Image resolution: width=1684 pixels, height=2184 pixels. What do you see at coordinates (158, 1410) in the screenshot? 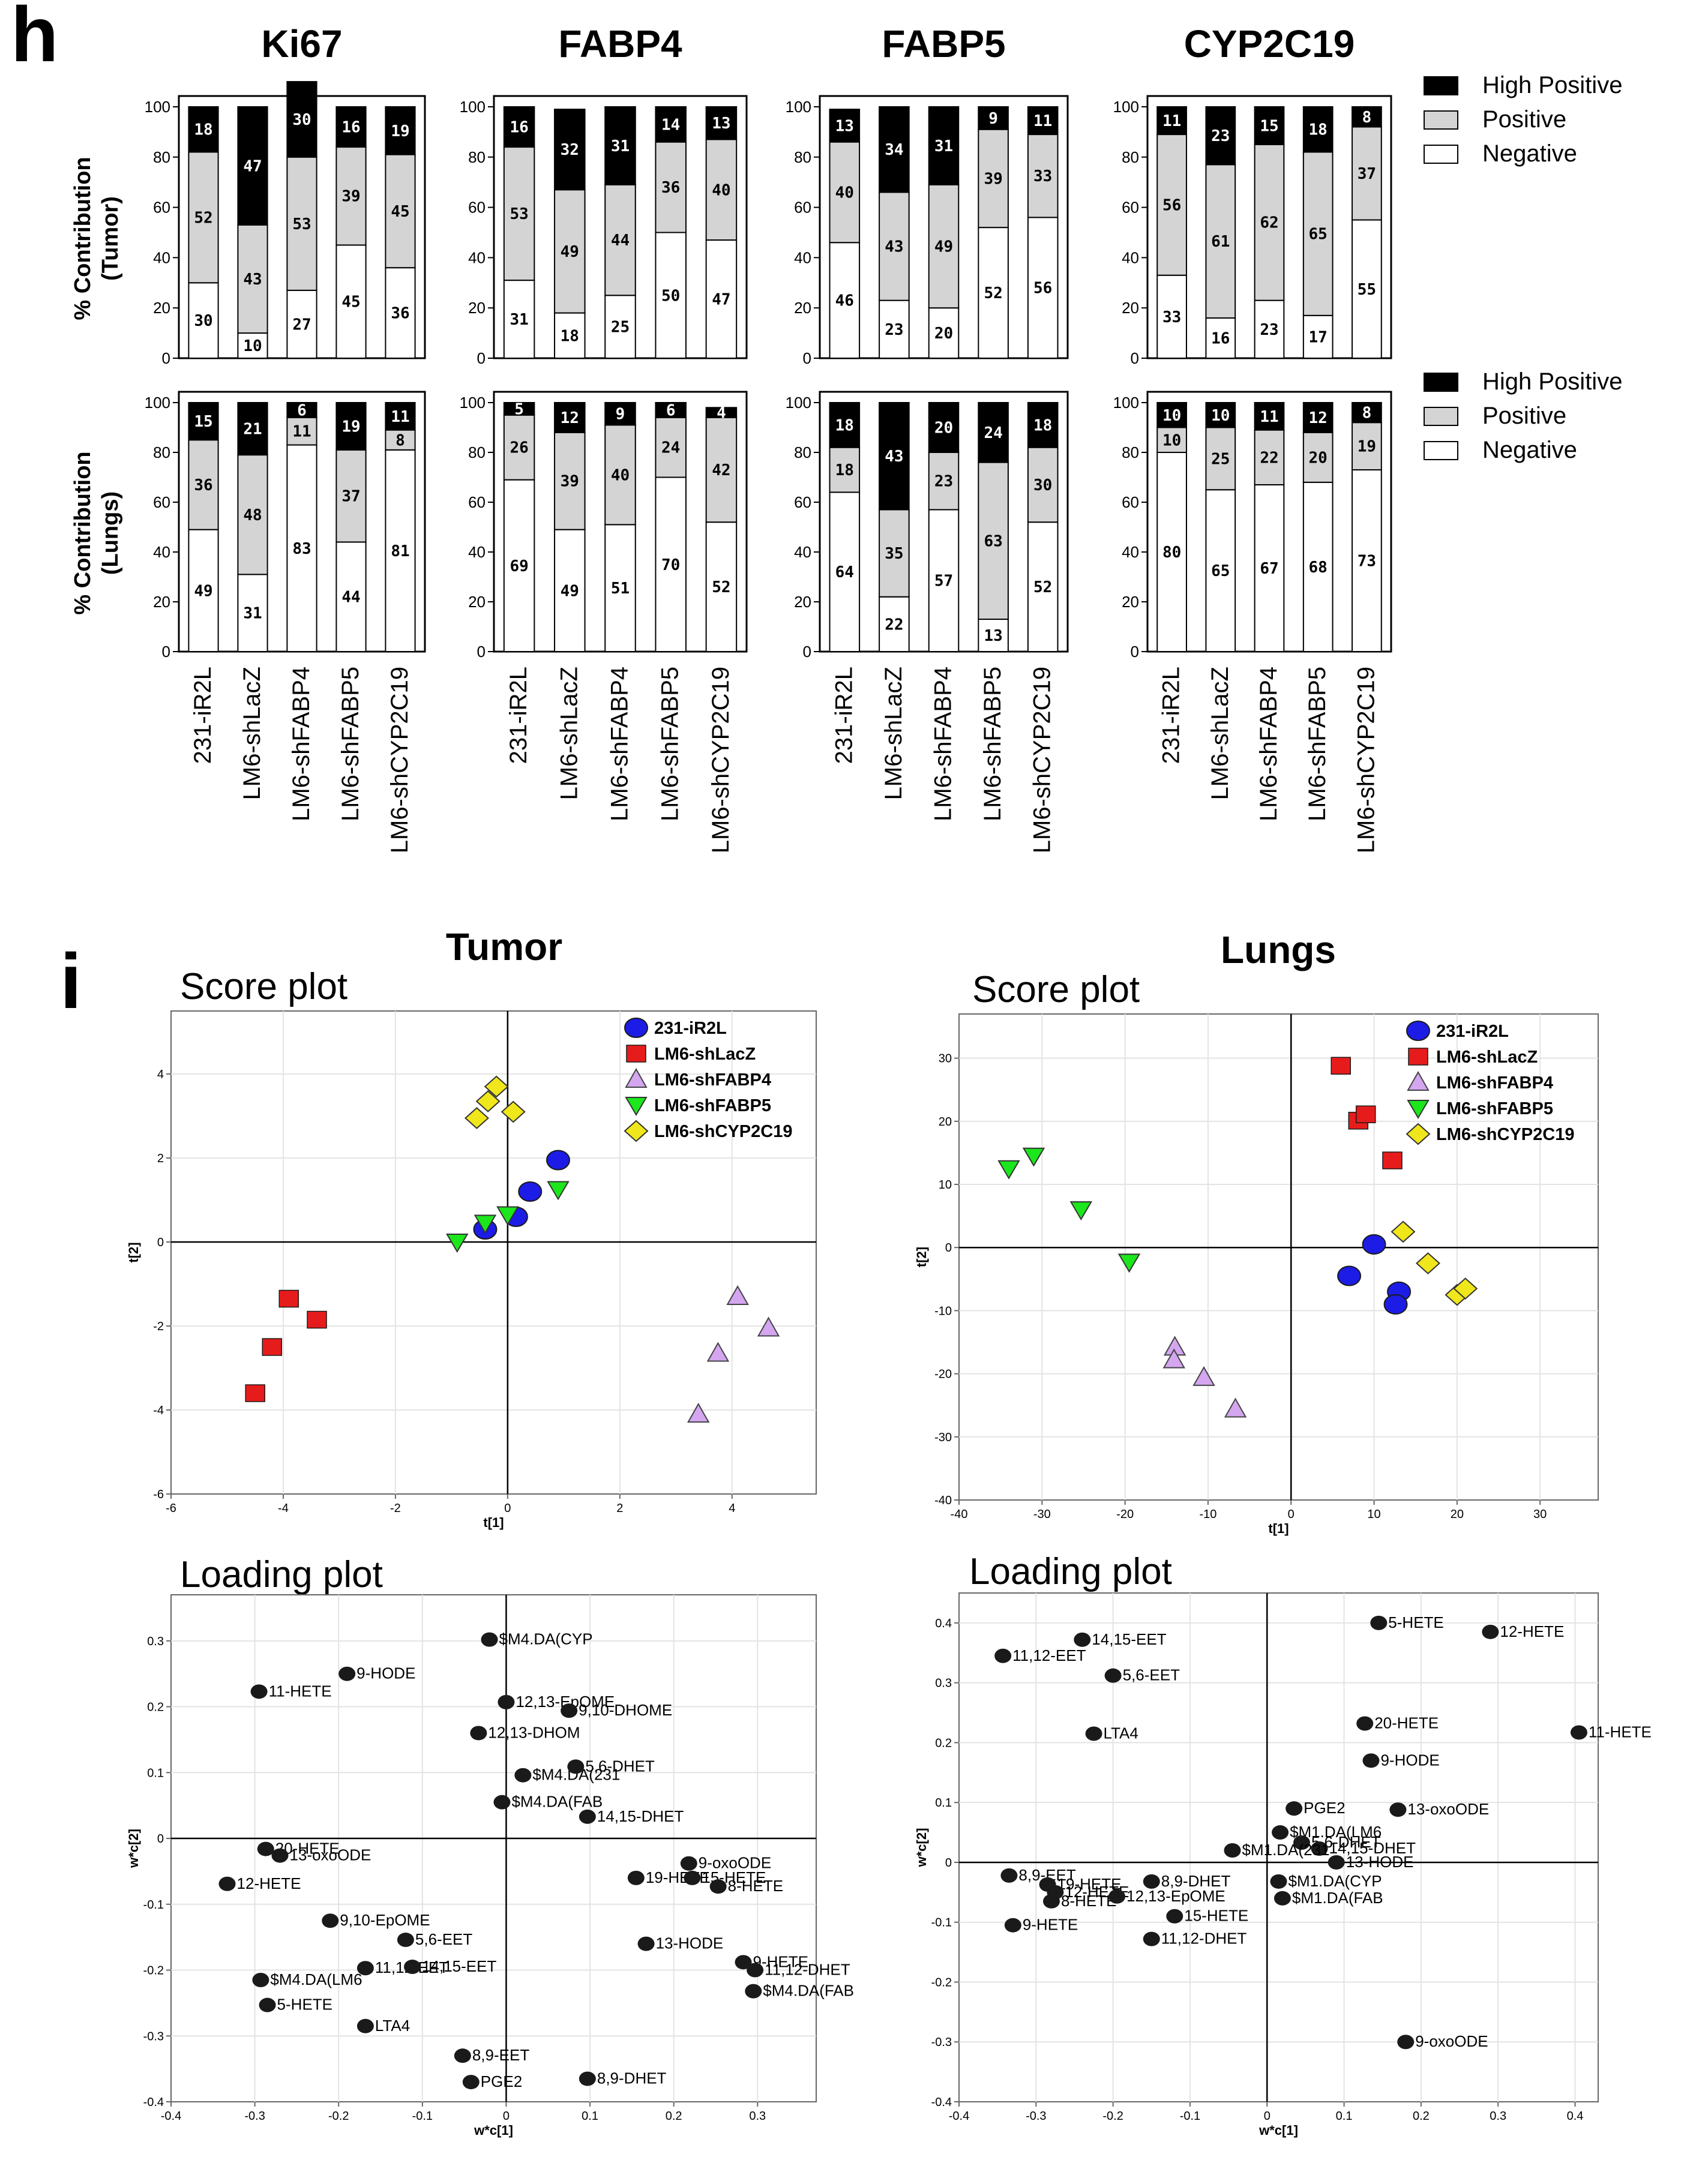
I see `y-tick-label: -4` at bounding box center [158, 1410].